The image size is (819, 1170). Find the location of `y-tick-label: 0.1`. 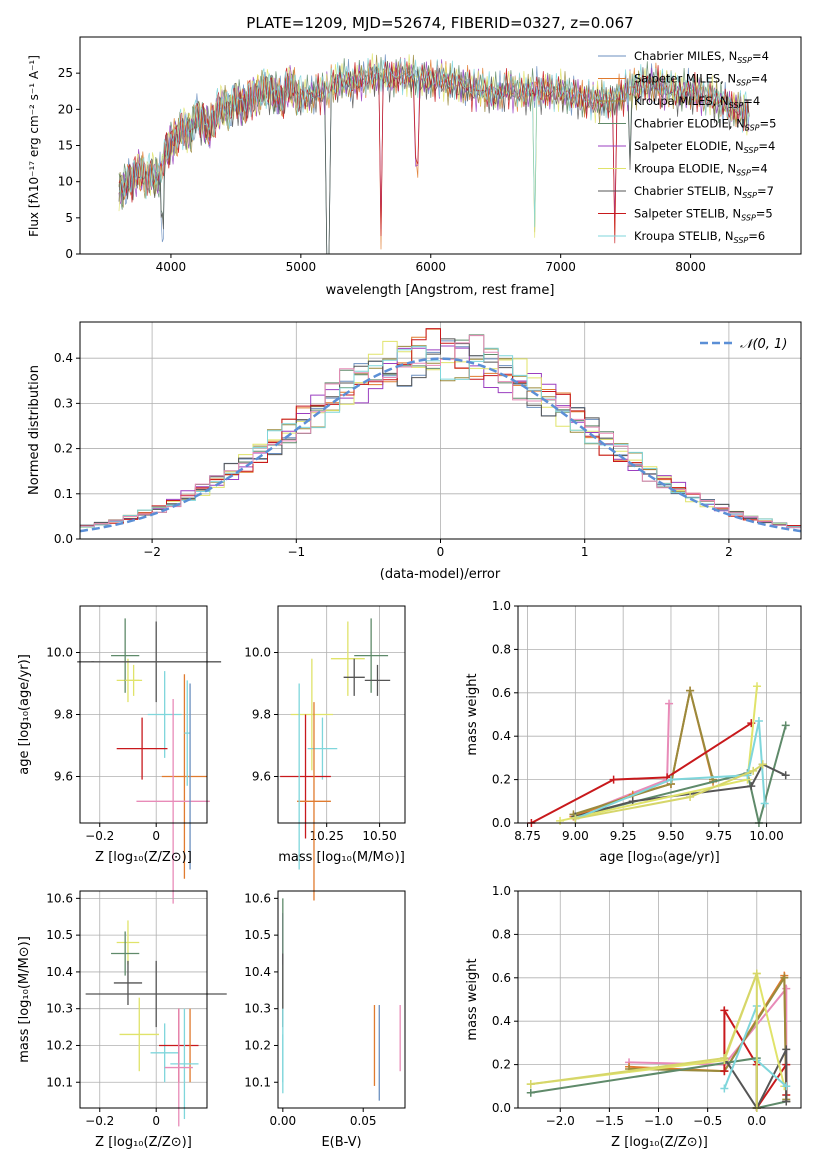

y-tick-label: 0.1 is located at coordinates (63, 494).